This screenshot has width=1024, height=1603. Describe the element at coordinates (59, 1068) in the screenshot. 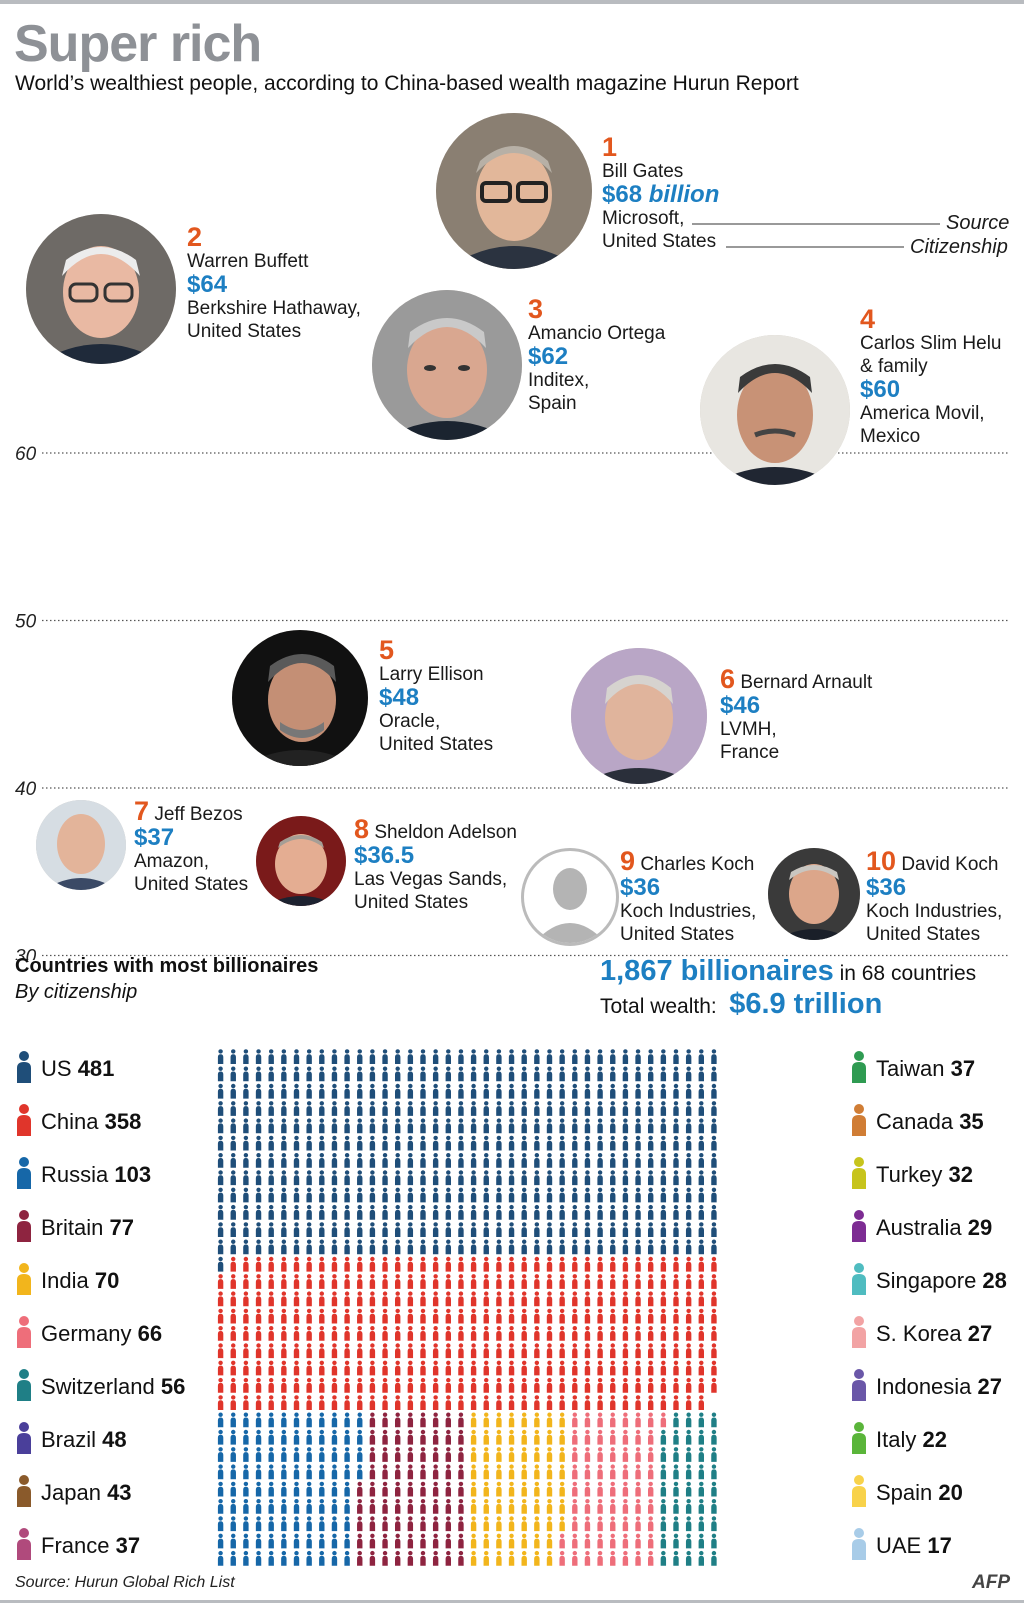

I see `legend-country-name: US` at that location.